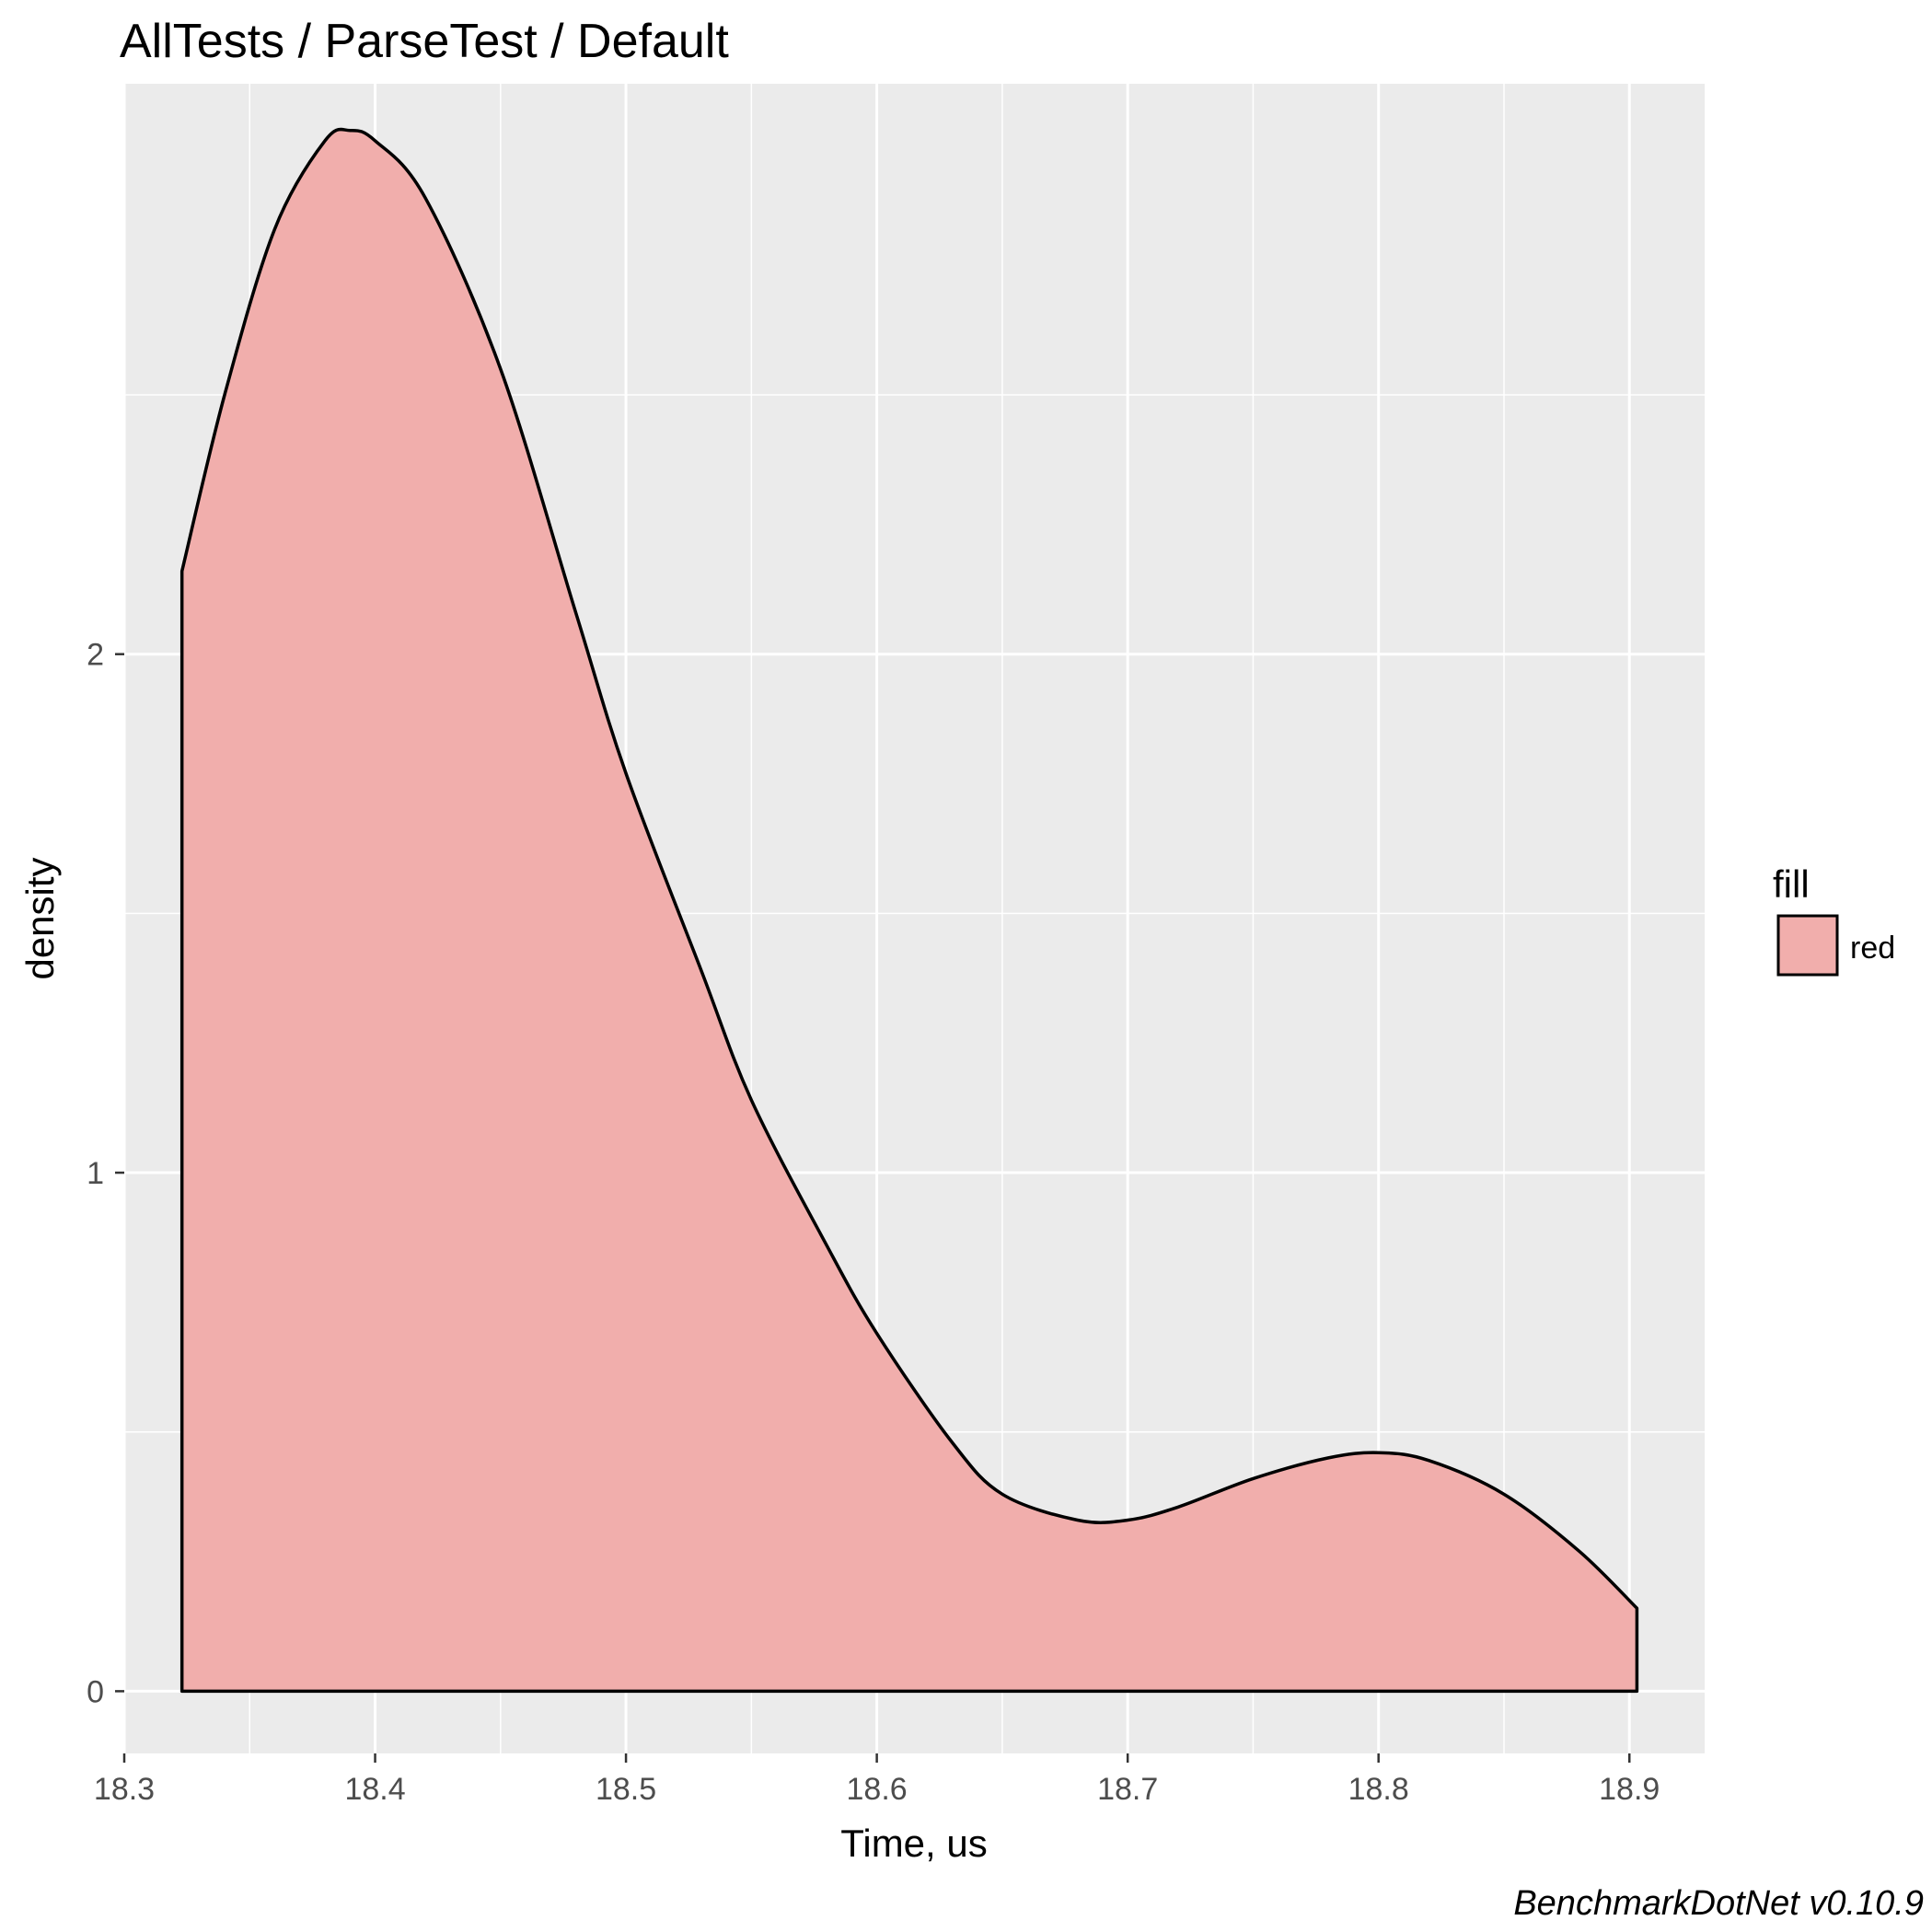  What do you see at coordinates (626, 1790) in the screenshot?
I see `x-tick-label: 18.5` at bounding box center [626, 1790].